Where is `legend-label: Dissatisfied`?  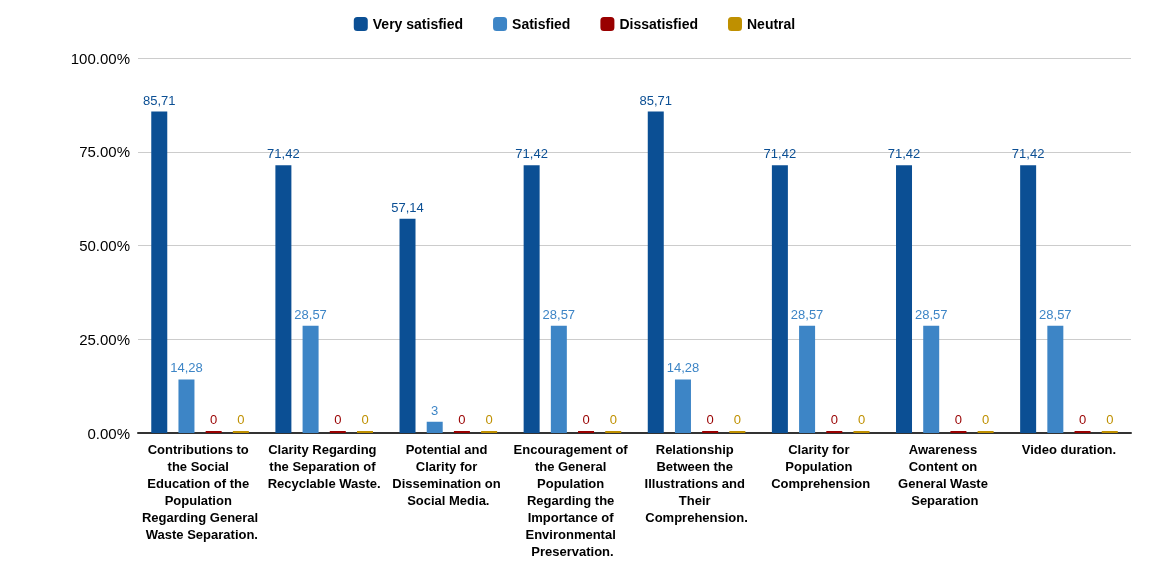 legend-label: Dissatisfied is located at coordinates (658, 24).